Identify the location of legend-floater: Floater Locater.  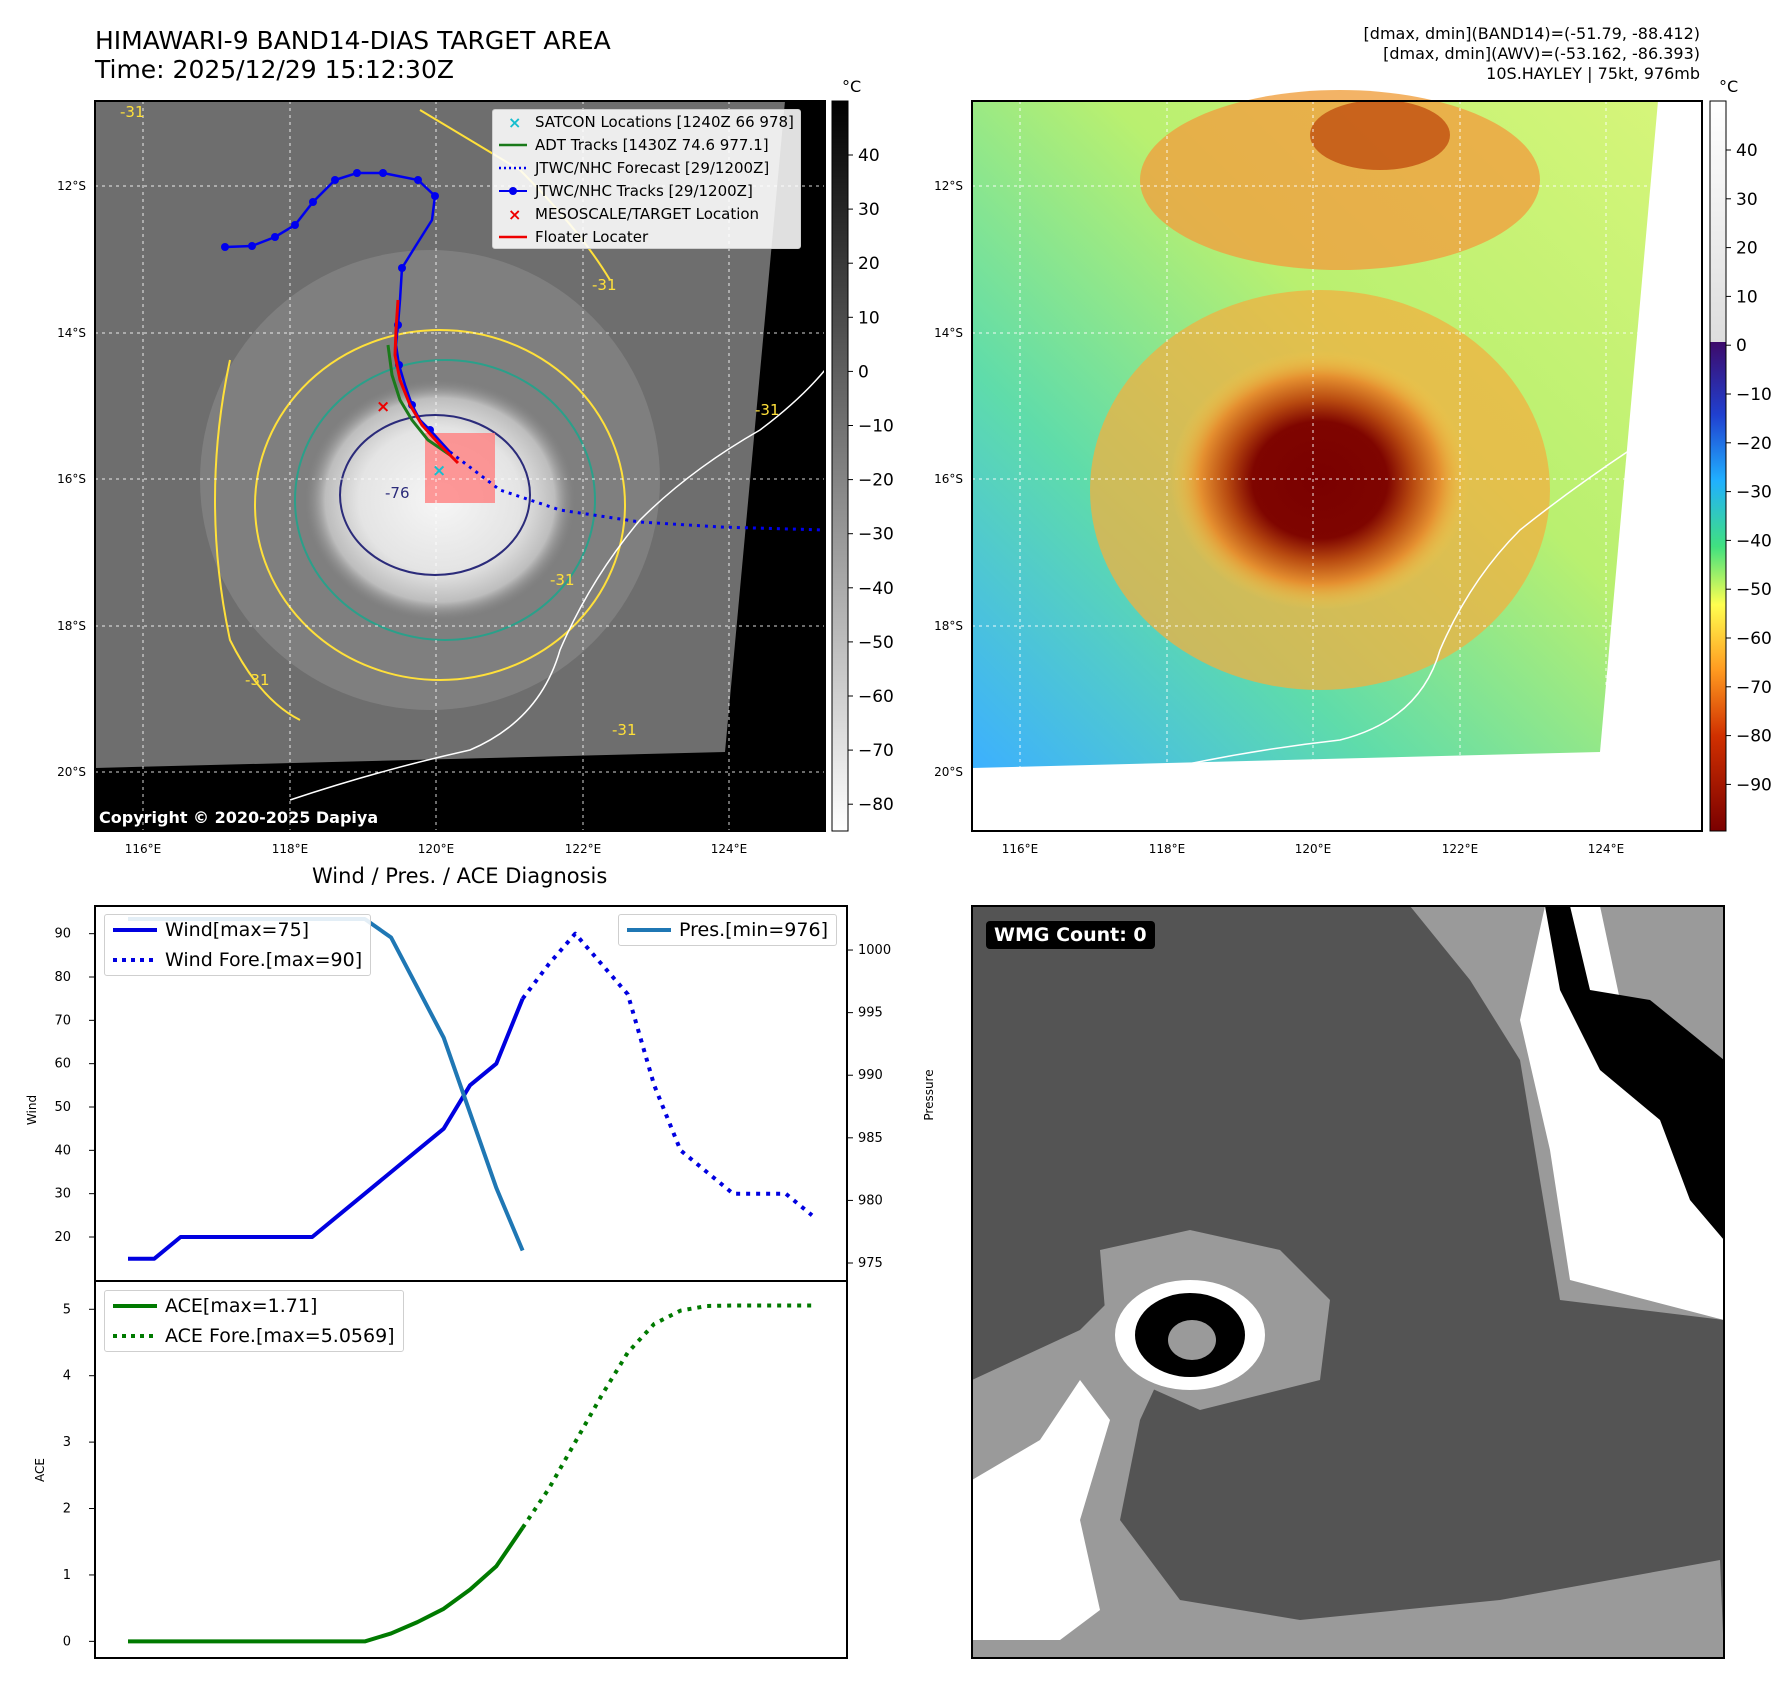
(646, 236).